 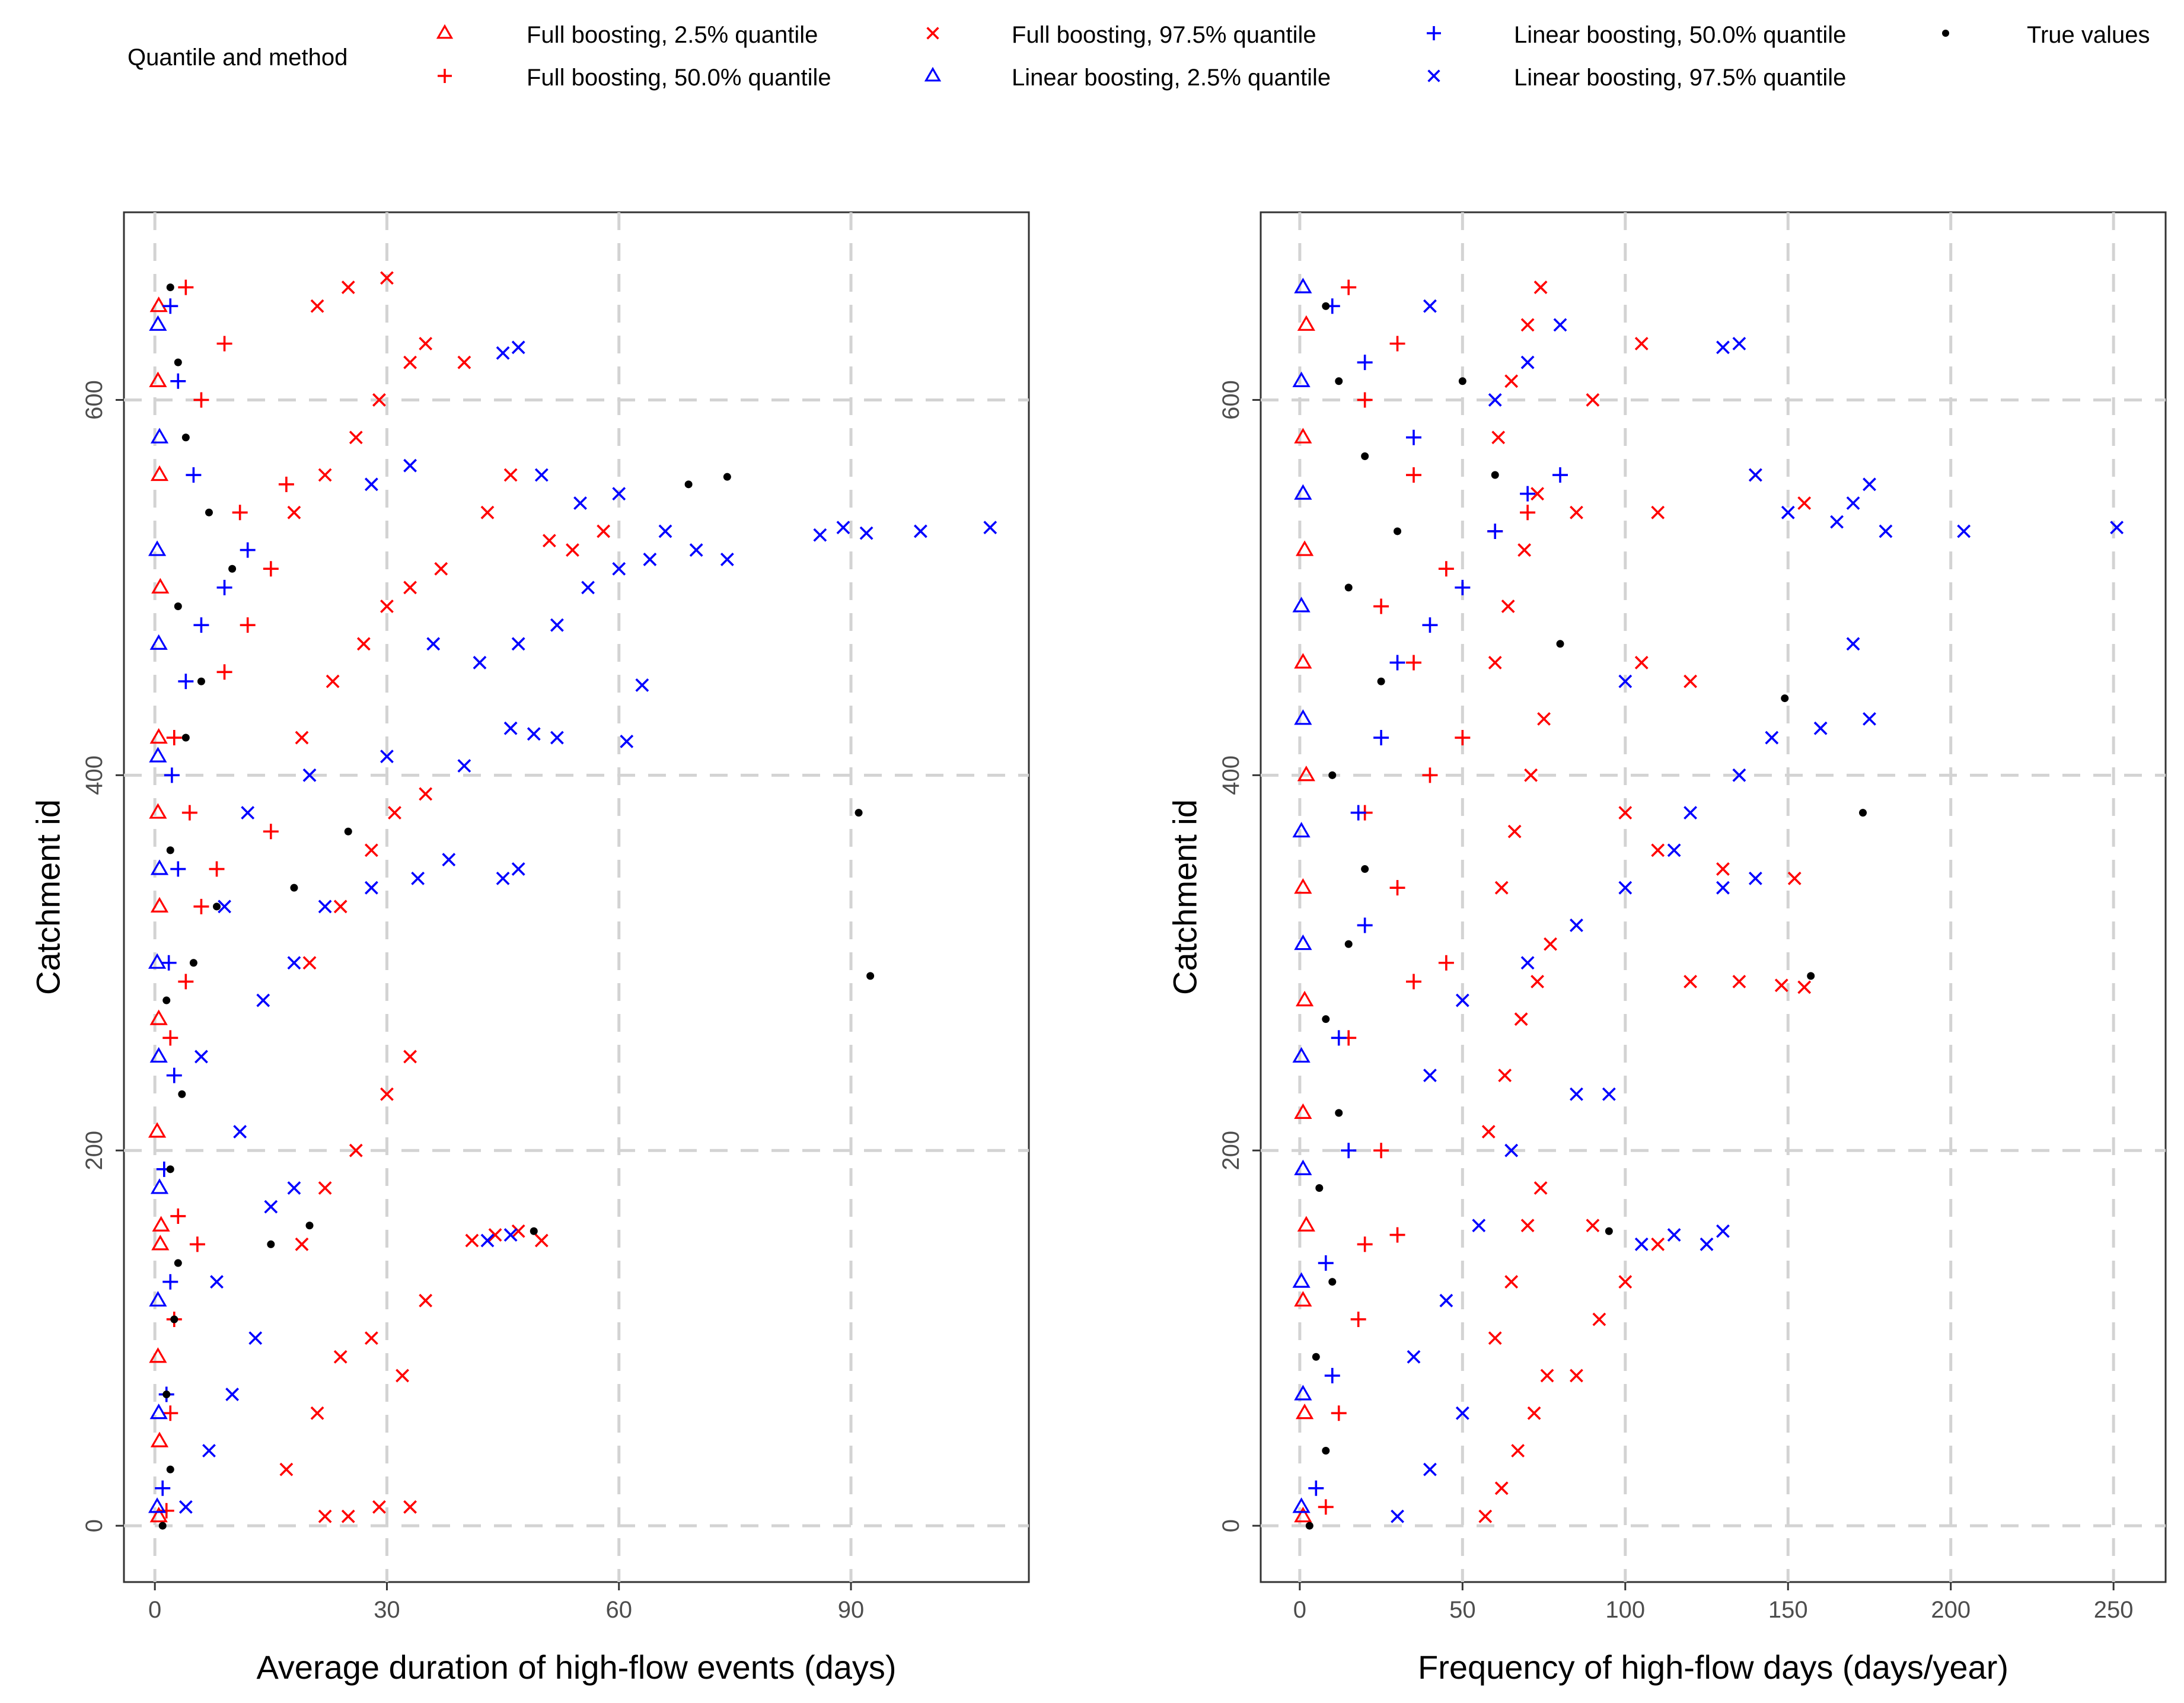 What do you see at coordinates (94, 400) in the screenshot?
I see `y-tick-label-600: 600` at bounding box center [94, 400].